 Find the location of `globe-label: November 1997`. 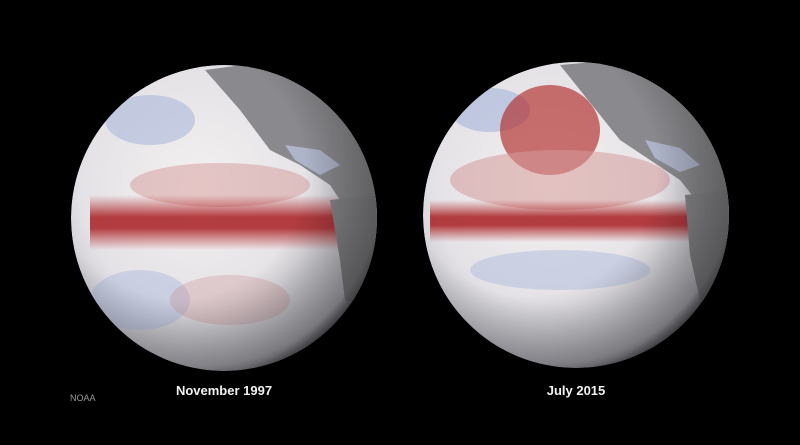

globe-label: November 1997 is located at coordinates (224, 390).